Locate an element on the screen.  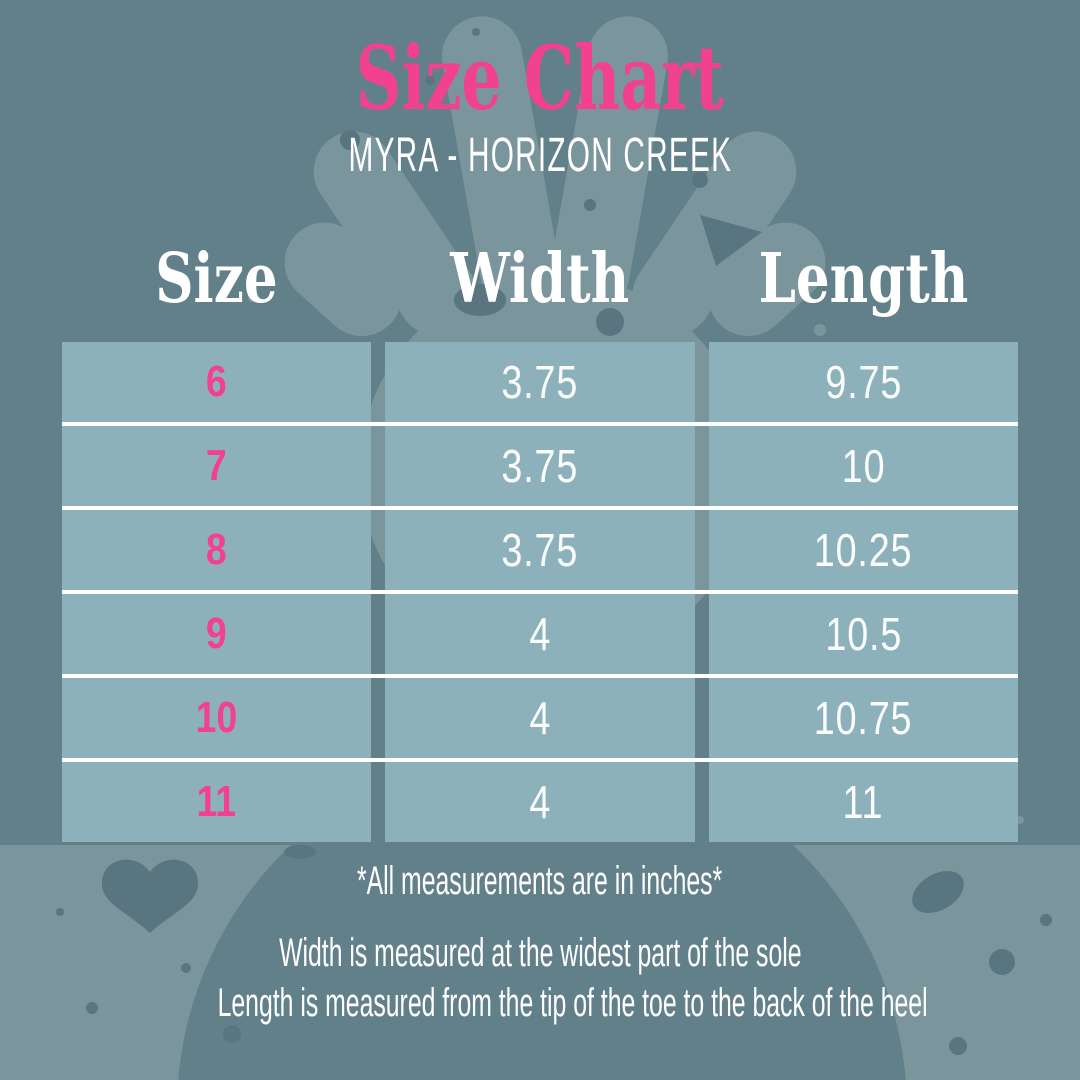
cell-size-text: 10 is located at coordinates (216, 717).